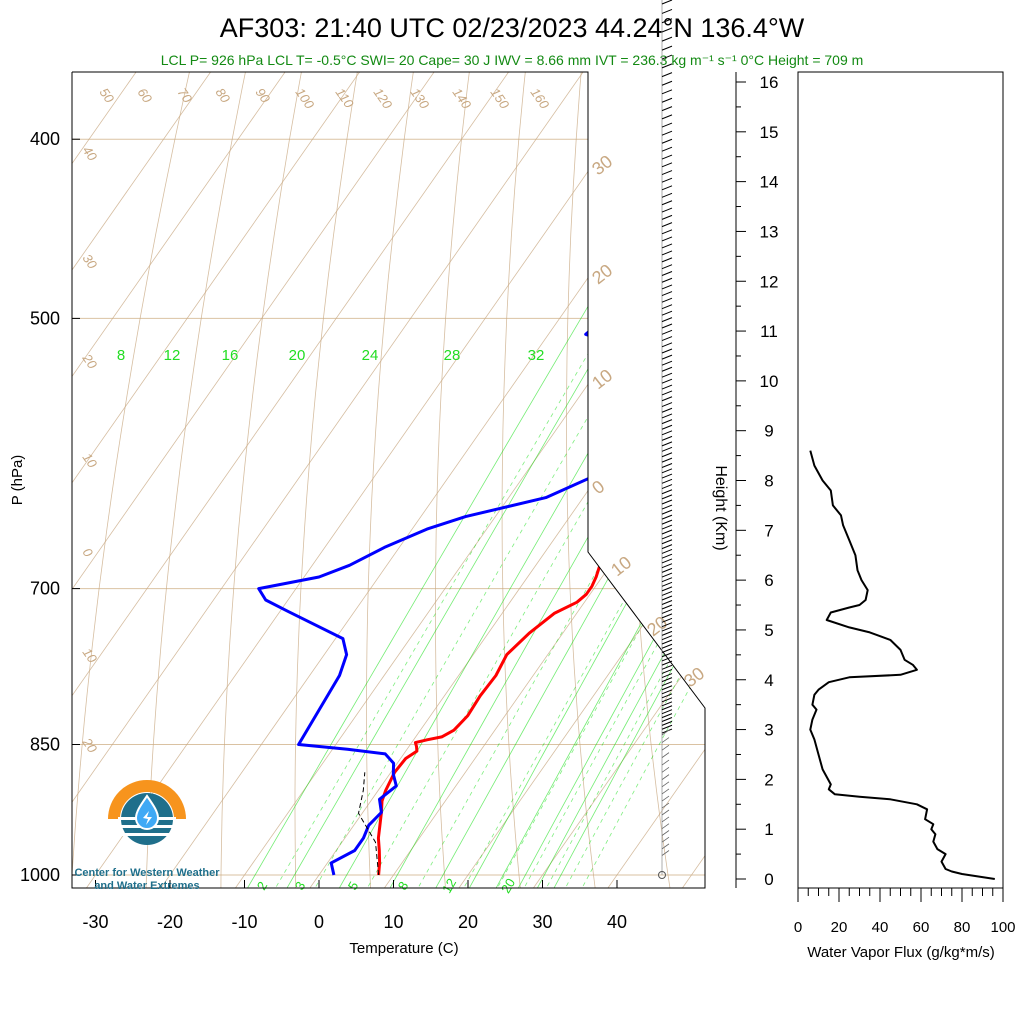 Image resolution: width=1024 pixels, height=1029 pixels. I want to click on dry-adiabat-label: 20, so click(602, 274).